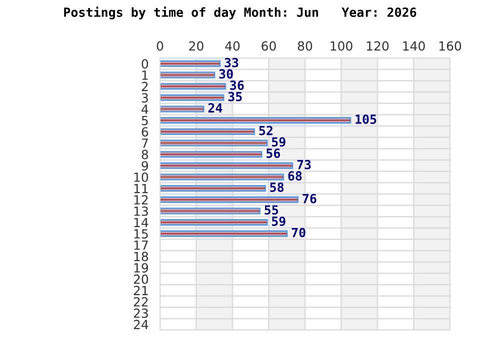 This screenshot has width=480, height=360. Describe the element at coordinates (141, 313) in the screenshot. I see `y-tick-label: 23` at that location.